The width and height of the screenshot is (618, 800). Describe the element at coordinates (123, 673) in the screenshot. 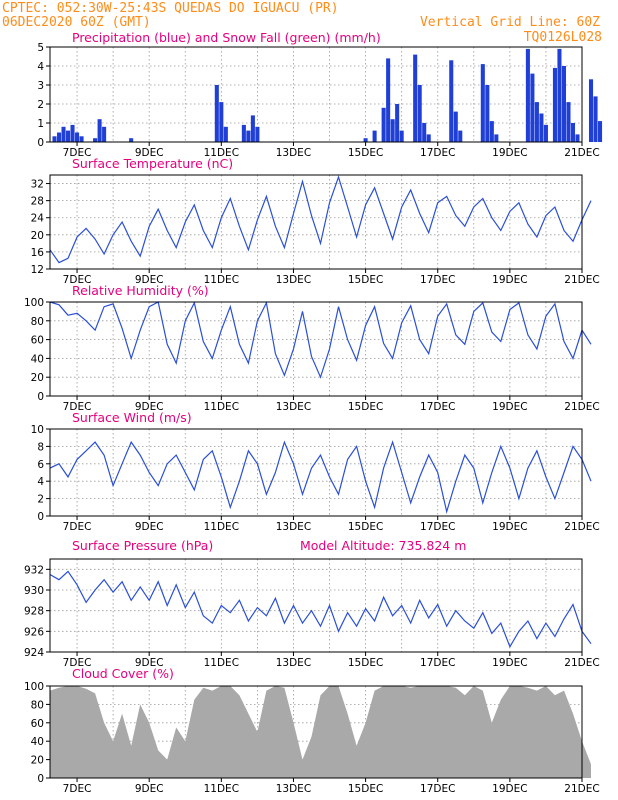

I see `panel-title: Cloud Cover (%)` at that location.